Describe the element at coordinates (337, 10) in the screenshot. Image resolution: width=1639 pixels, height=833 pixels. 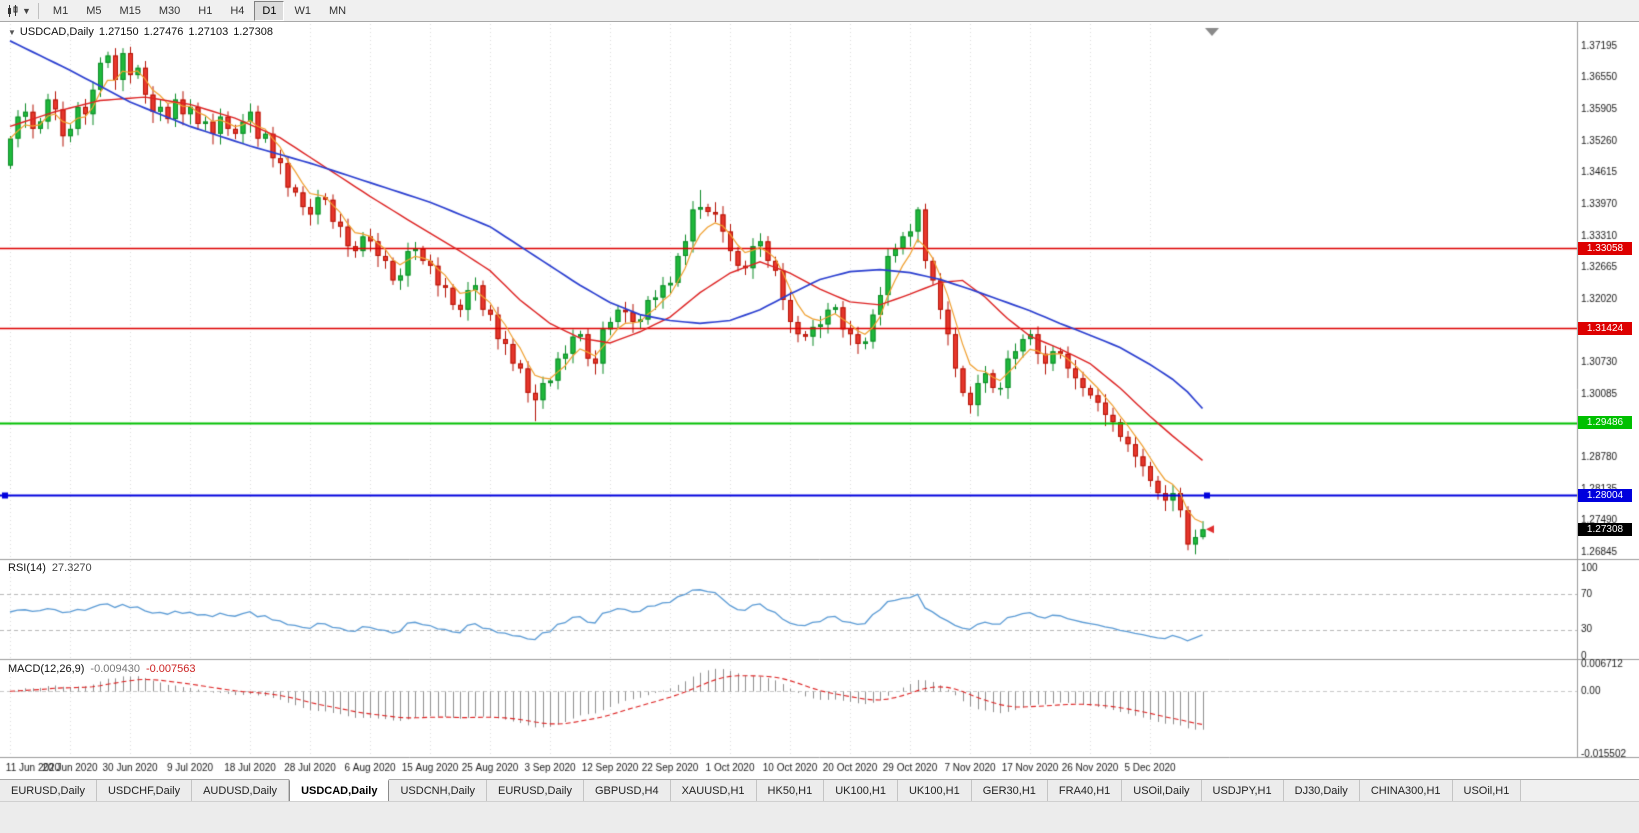
I see `timeframe-mn-button: MN` at that location.